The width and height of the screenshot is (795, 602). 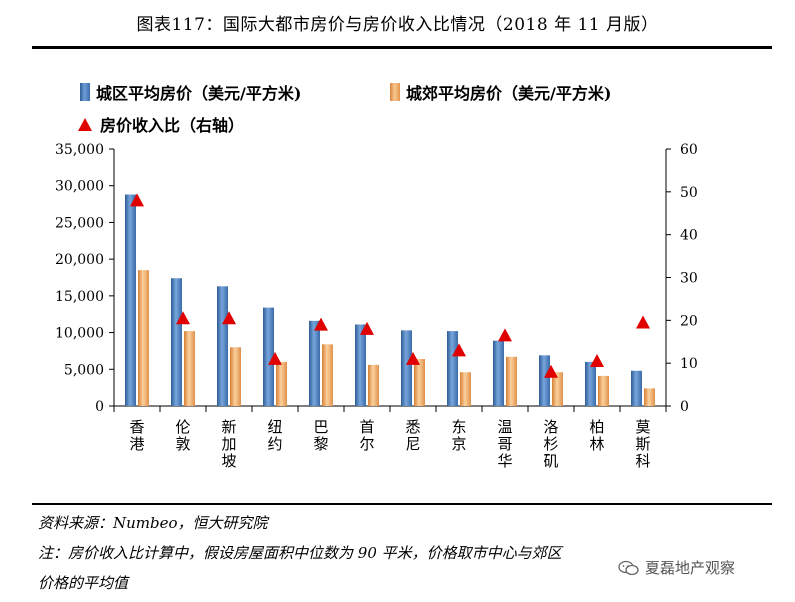 What do you see at coordinates (412, 444) in the screenshot?
I see `x-tick-label-char: 尼` at bounding box center [412, 444].